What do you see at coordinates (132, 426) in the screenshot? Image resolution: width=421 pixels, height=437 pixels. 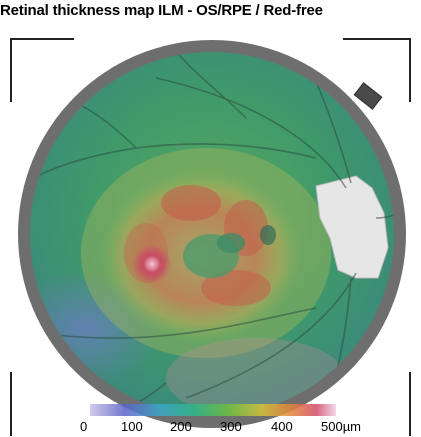 I see `scale-tick-100: 100` at bounding box center [132, 426].